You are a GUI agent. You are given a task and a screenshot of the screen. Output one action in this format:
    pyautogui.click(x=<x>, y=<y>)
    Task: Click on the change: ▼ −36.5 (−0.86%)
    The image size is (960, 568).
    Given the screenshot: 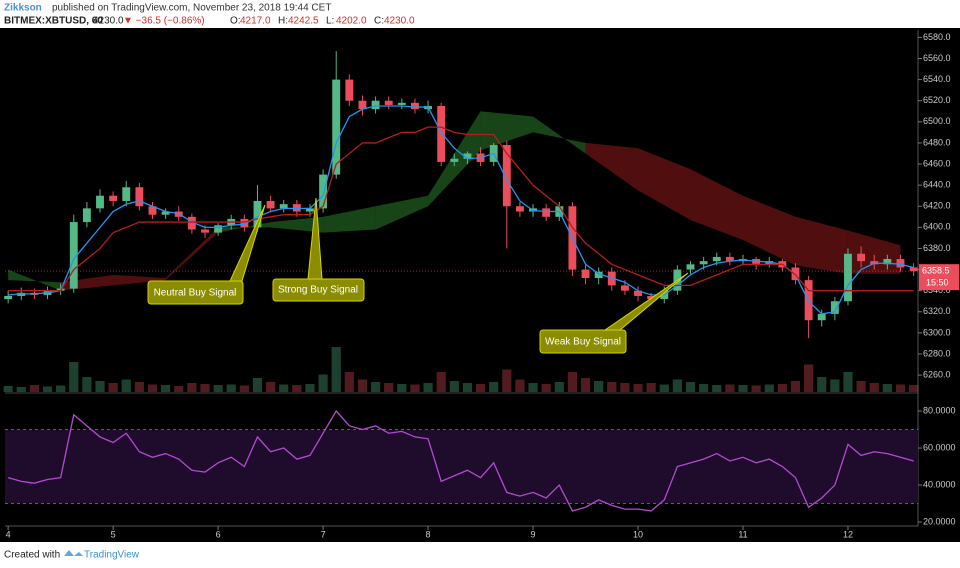 What is the action you would take?
    pyautogui.click(x=164, y=21)
    